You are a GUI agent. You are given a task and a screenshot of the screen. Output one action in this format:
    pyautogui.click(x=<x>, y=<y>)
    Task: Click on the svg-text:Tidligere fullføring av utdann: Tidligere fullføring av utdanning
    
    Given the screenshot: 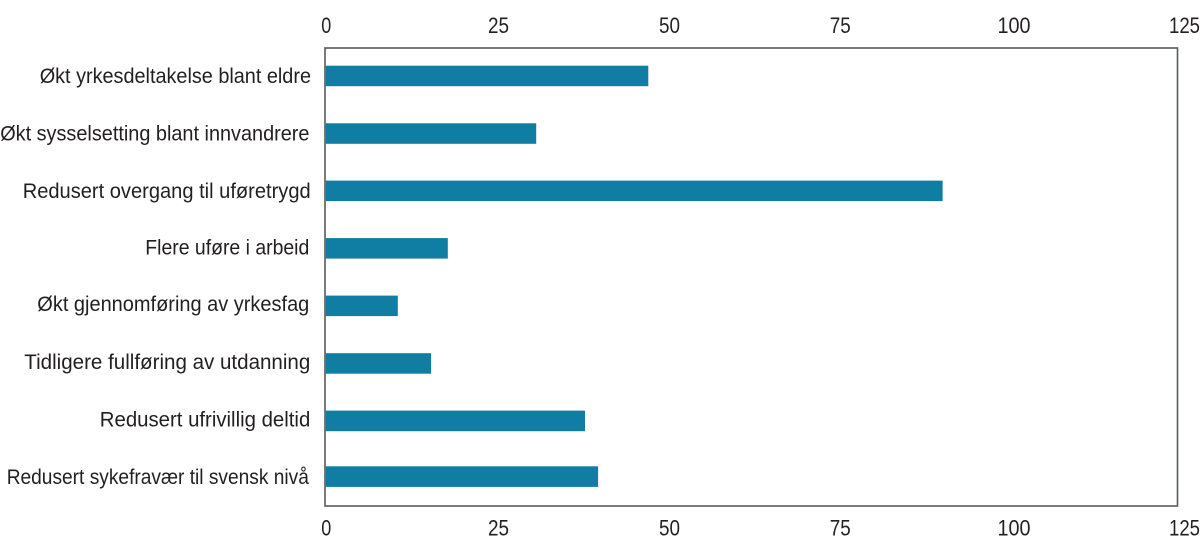 What is the action you would take?
    pyautogui.click(x=167, y=362)
    